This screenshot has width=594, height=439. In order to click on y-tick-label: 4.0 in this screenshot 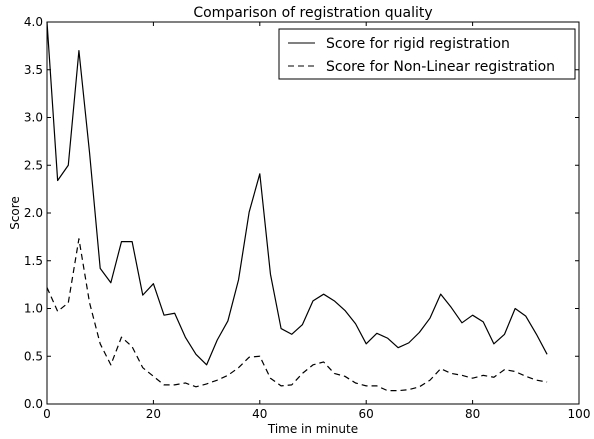, I will do `click(33, 22)`.